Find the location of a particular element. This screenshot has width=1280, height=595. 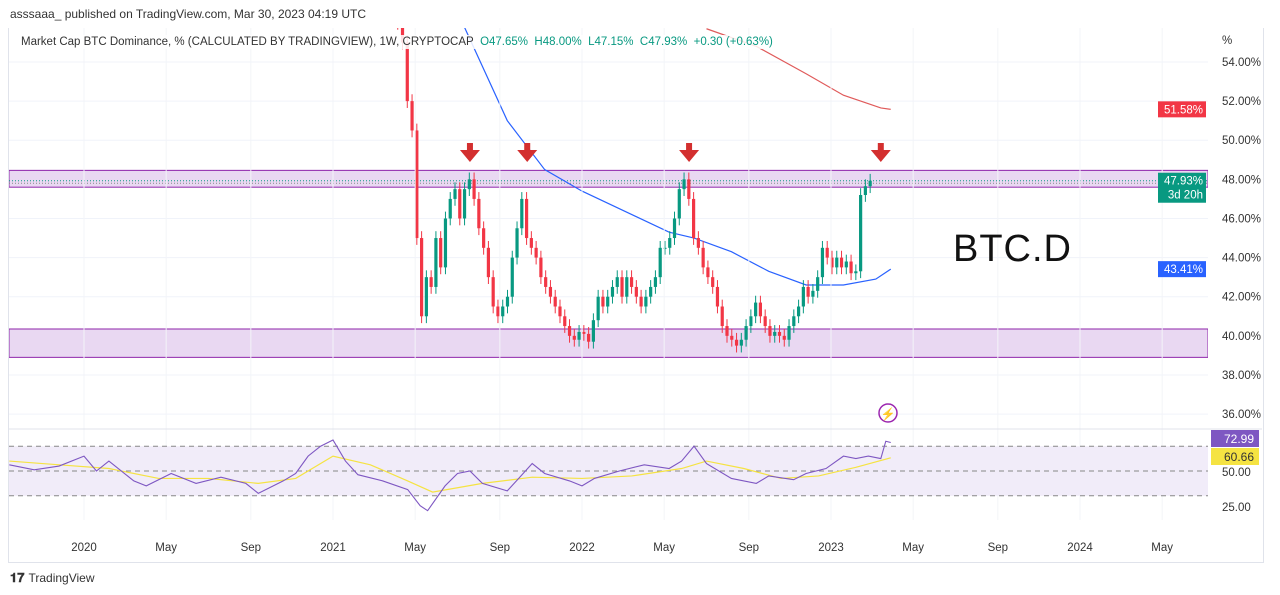

y-tick-label: 38.00% is located at coordinates (1241, 376).